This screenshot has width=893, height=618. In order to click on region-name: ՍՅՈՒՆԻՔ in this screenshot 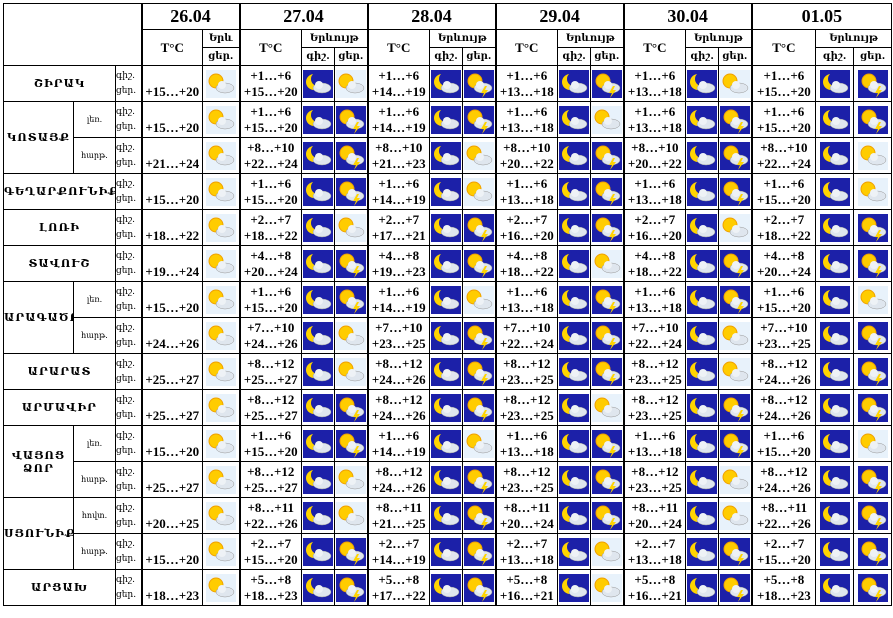, I will do `click(38, 533)`.